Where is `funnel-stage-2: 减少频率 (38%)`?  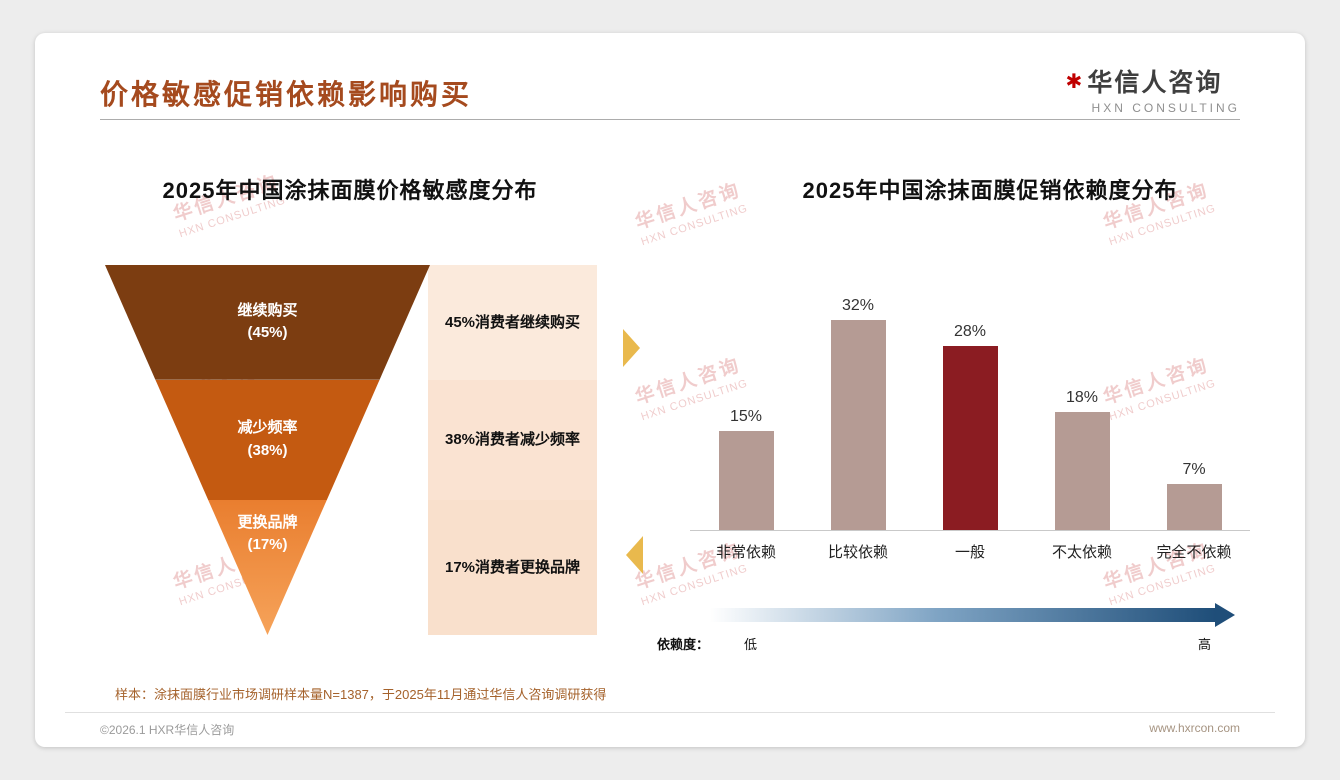 funnel-stage-2: 减少频率 (38%) is located at coordinates (267, 439).